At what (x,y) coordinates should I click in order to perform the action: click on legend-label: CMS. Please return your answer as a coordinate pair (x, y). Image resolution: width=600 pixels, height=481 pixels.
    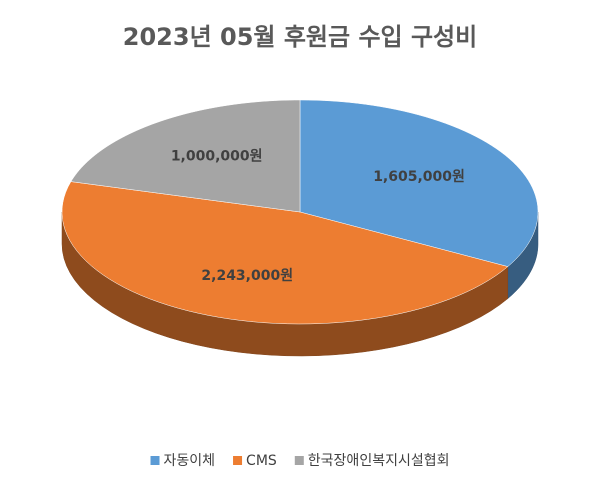
    Looking at the image, I should click on (261, 461).